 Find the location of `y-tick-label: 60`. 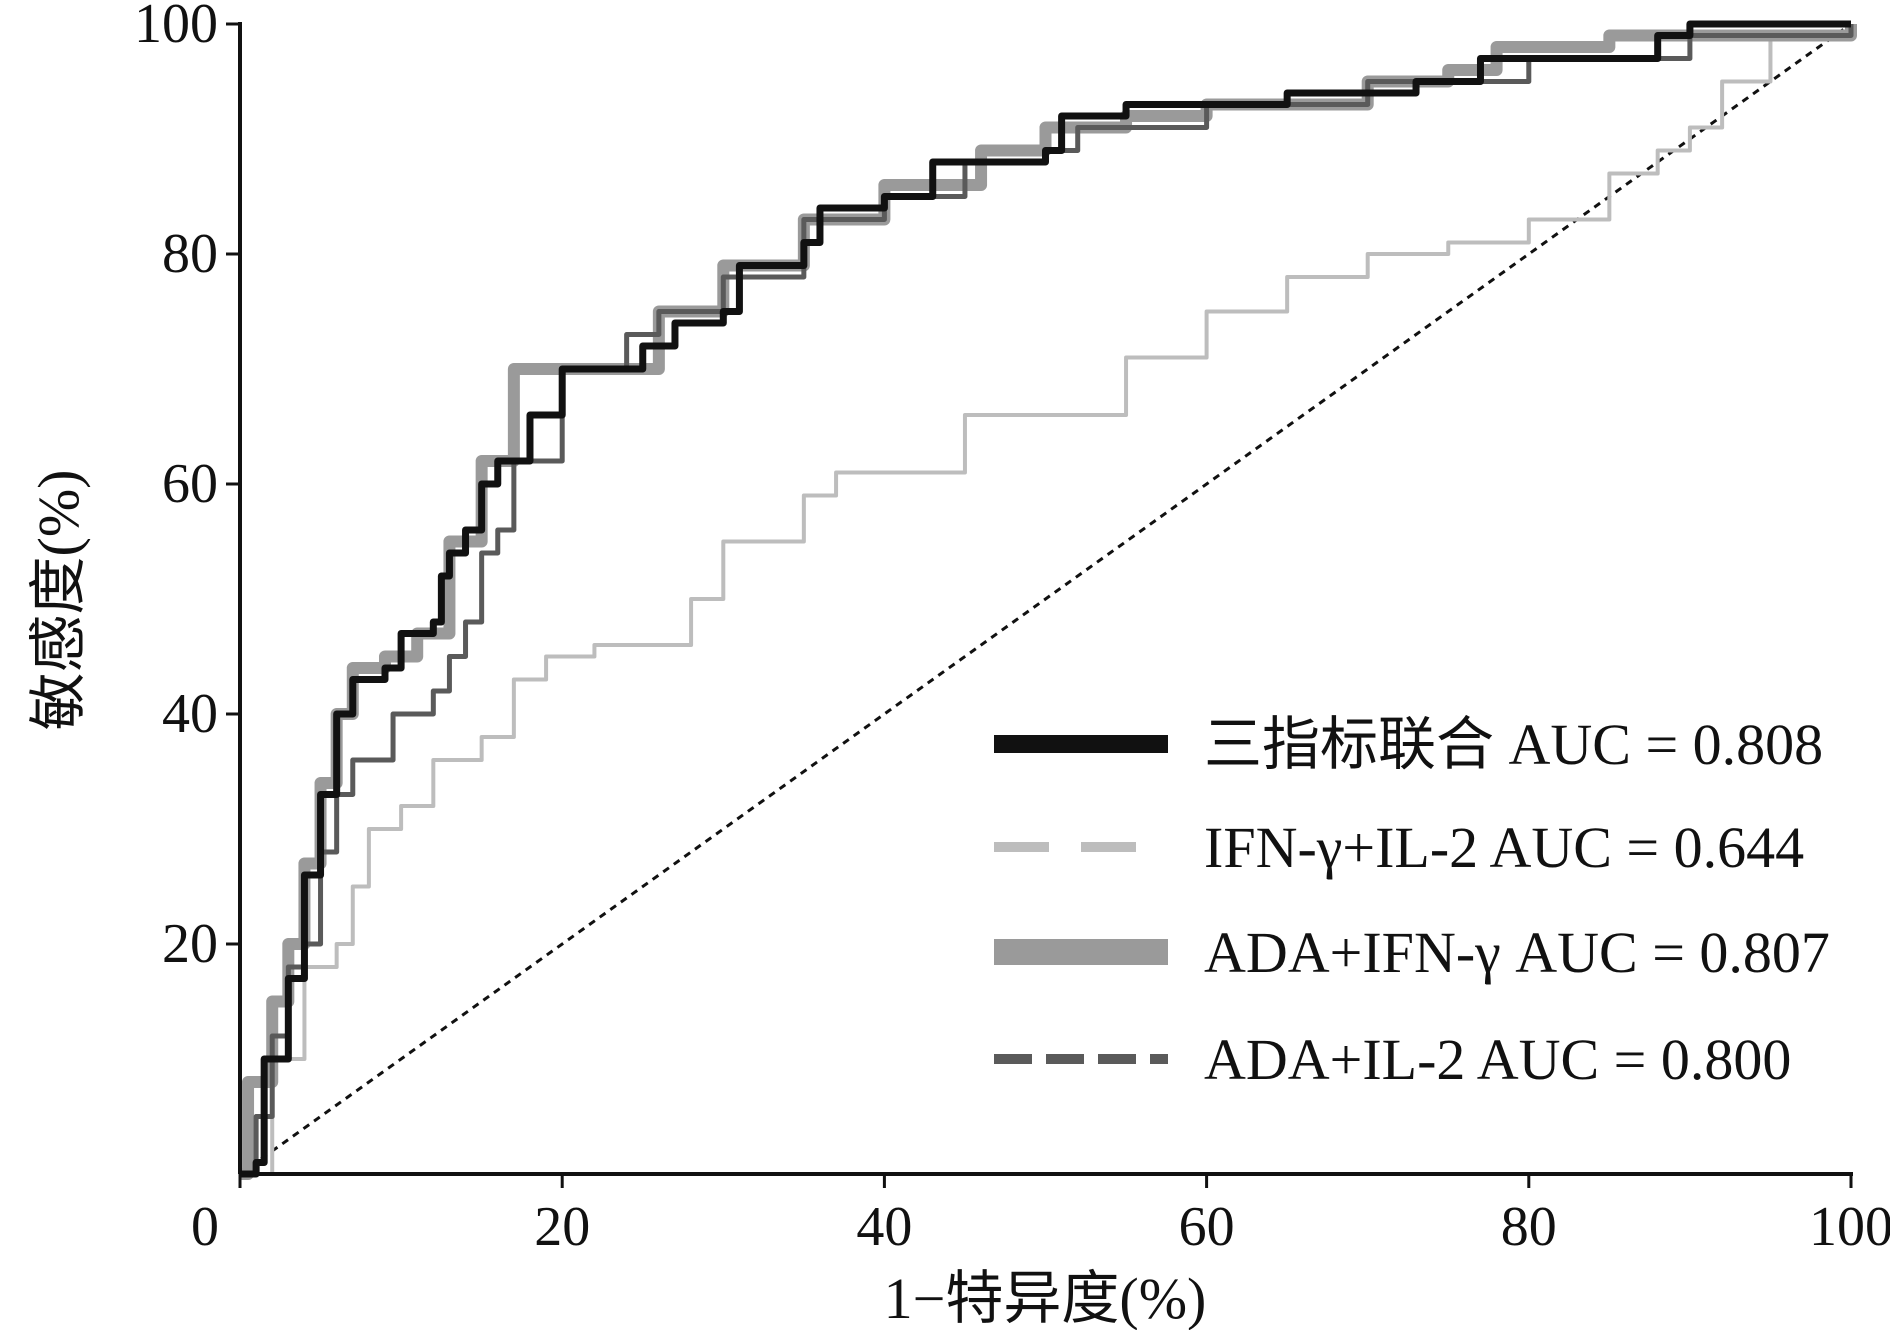

y-tick-label: 60 is located at coordinates (190, 484).